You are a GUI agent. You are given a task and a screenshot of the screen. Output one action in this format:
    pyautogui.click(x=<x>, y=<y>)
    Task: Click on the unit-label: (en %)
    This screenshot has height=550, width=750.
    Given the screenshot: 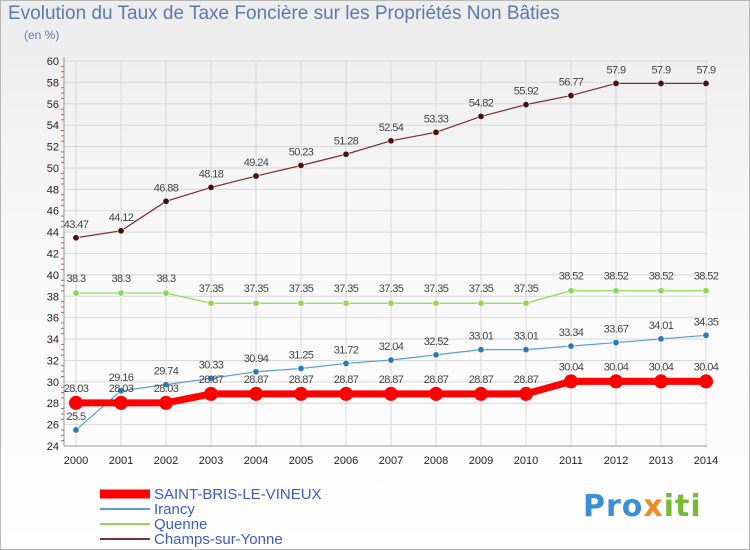 What is the action you would take?
    pyautogui.click(x=42, y=35)
    